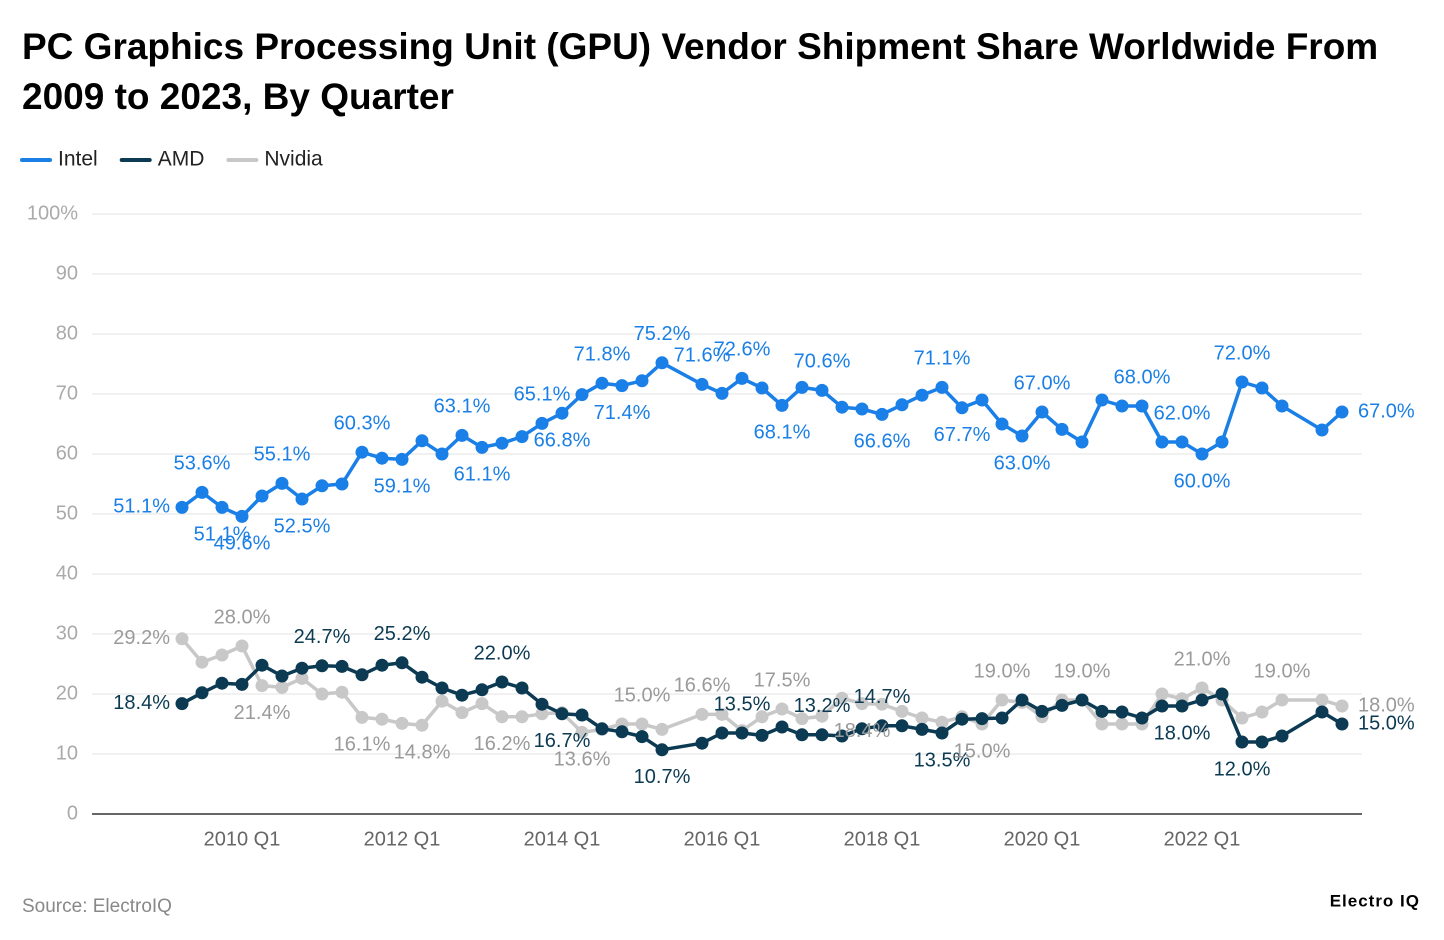 Image resolution: width=1444 pixels, height=940 pixels. Describe the element at coordinates (78, 159) in the screenshot. I see `legend-label: Intel` at that location.